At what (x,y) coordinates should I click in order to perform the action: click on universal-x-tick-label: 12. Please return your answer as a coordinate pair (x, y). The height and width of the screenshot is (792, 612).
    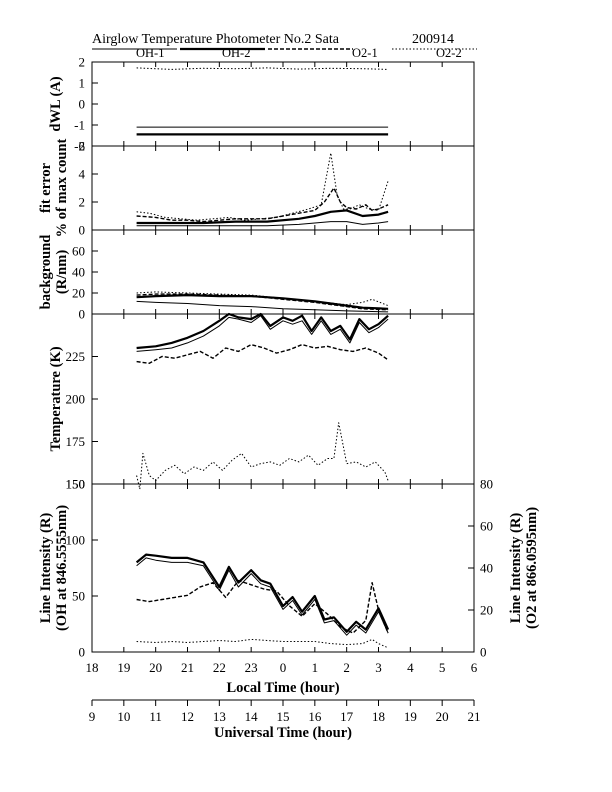
    Looking at the image, I should click on (187, 716).